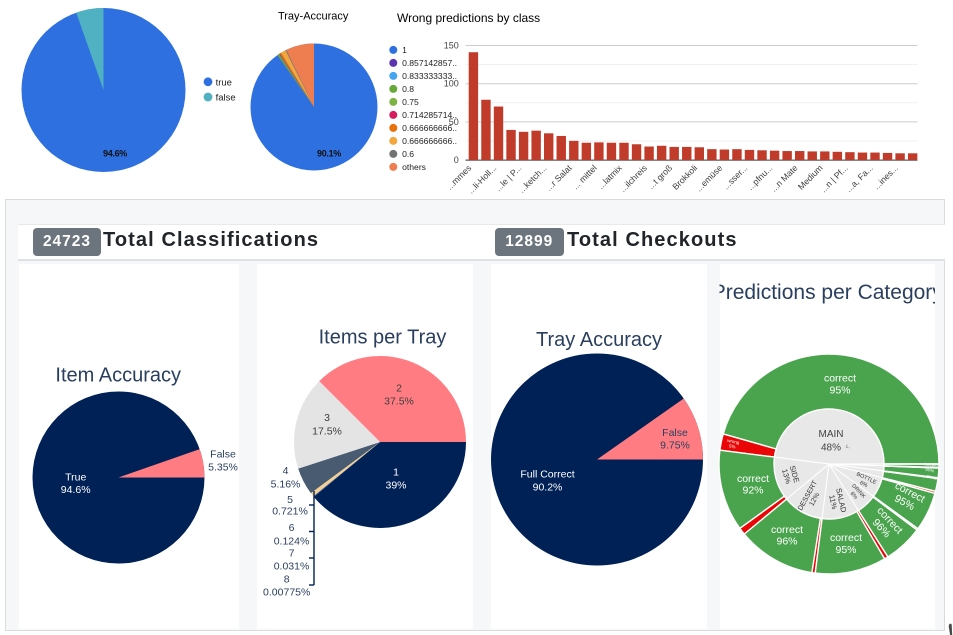 This screenshot has height=635, width=953. What do you see at coordinates (634, 178) in the screenshot?
I see `svg-text: ...ilchreis` at bounding box center [634, 178].